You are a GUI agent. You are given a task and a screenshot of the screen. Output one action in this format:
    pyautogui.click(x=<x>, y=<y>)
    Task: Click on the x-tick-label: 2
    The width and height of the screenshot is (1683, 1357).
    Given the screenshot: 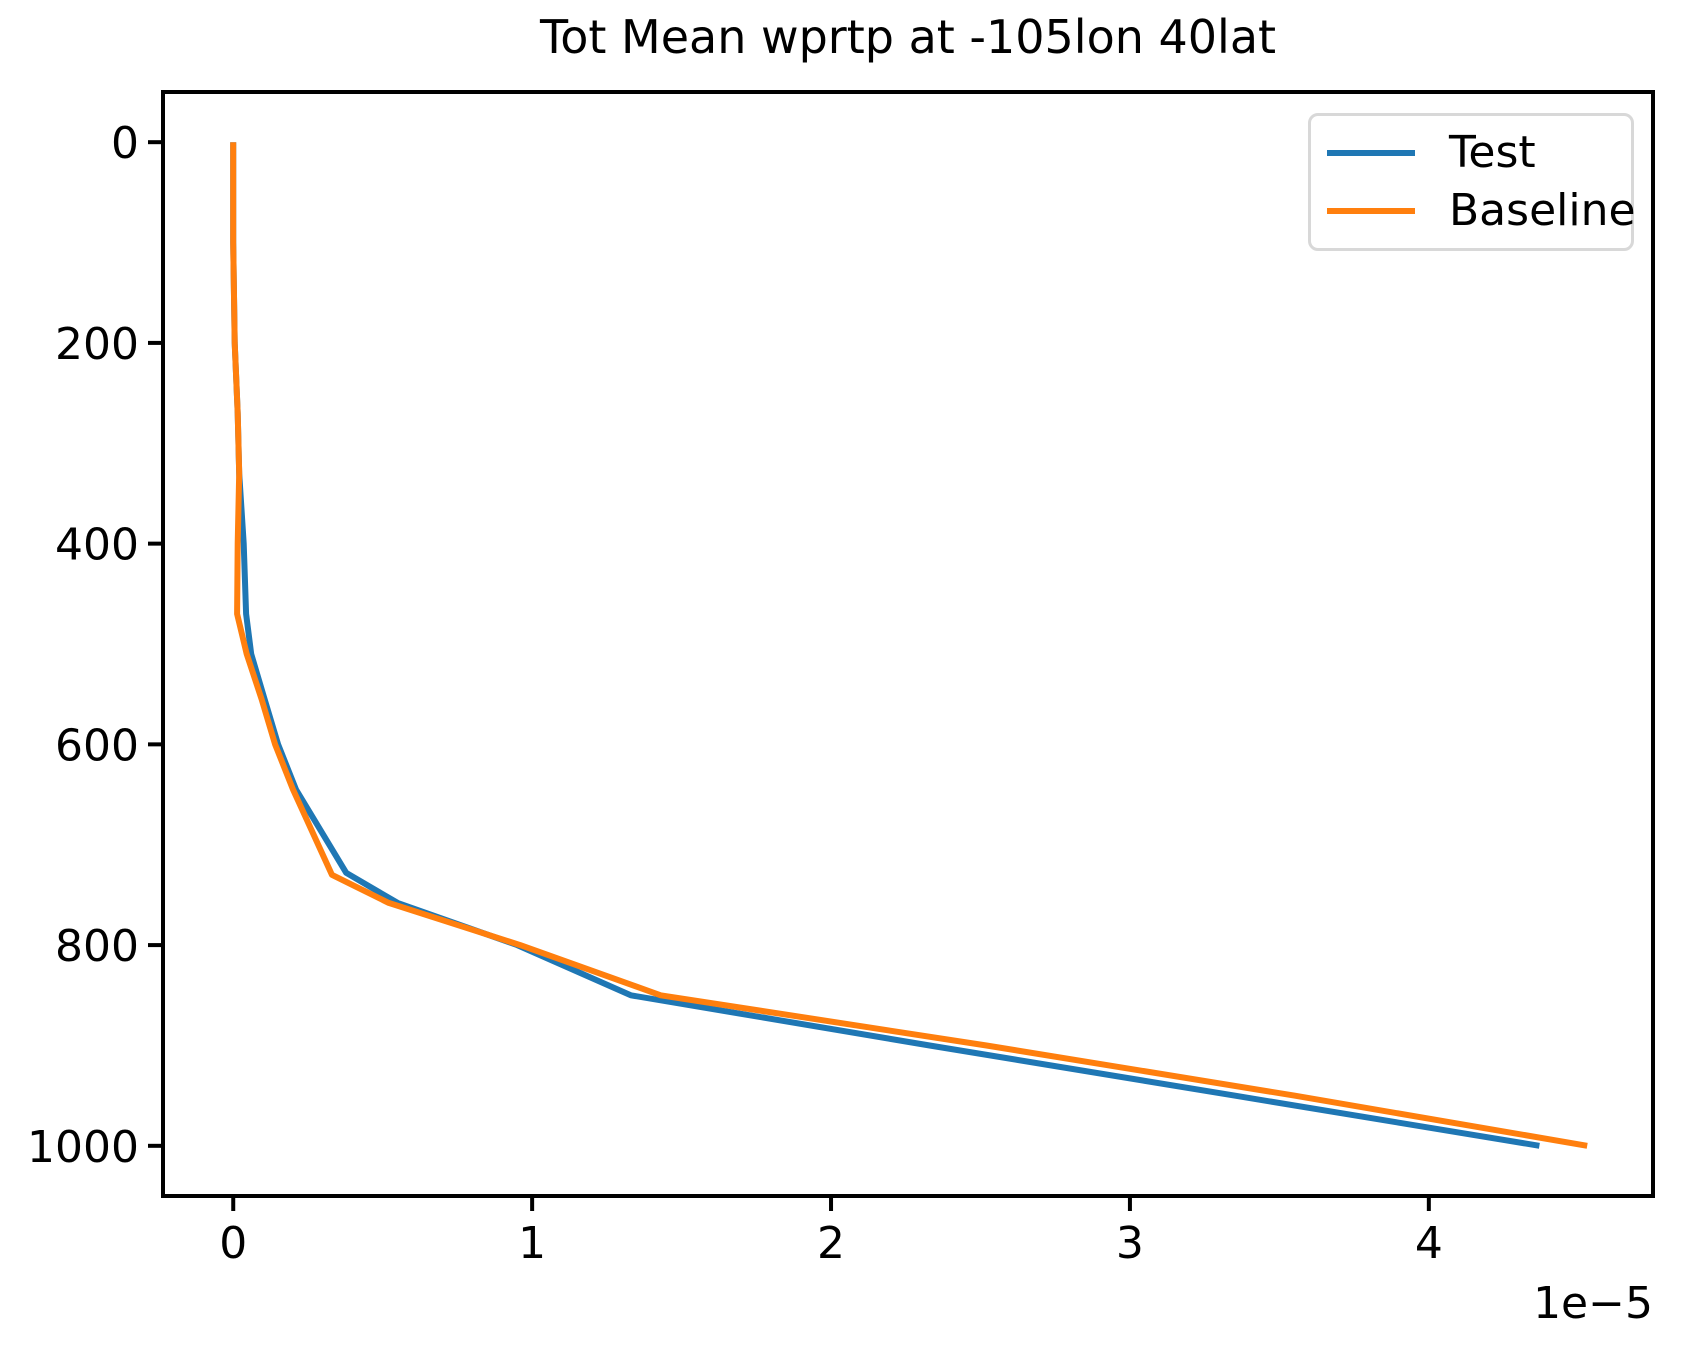 What is the action you would take?
    pyautogui.click(x=831, y=1243)
    